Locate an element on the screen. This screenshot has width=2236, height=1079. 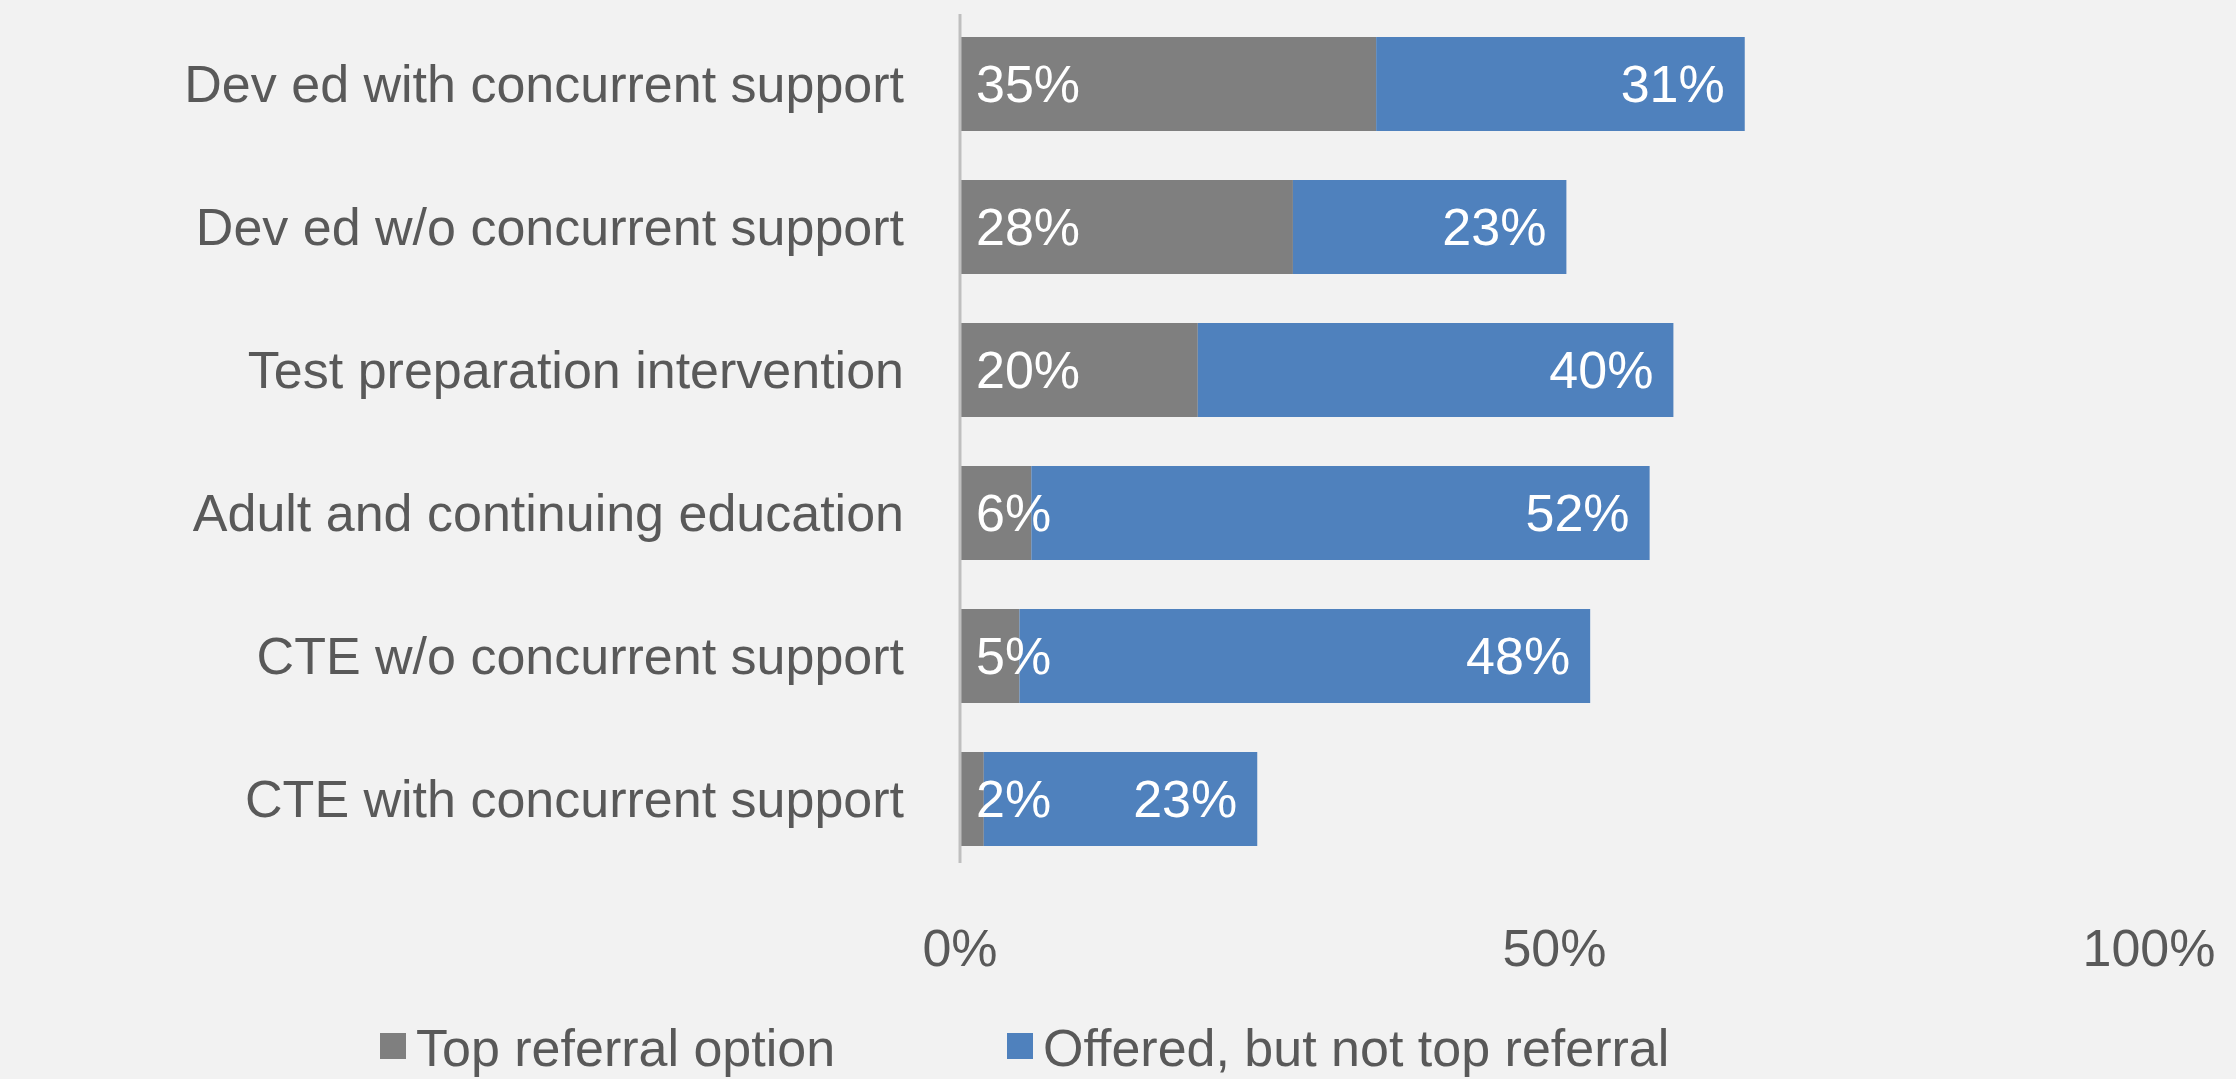
x-tick-label: 50% is located at coordinates (1554, 948).